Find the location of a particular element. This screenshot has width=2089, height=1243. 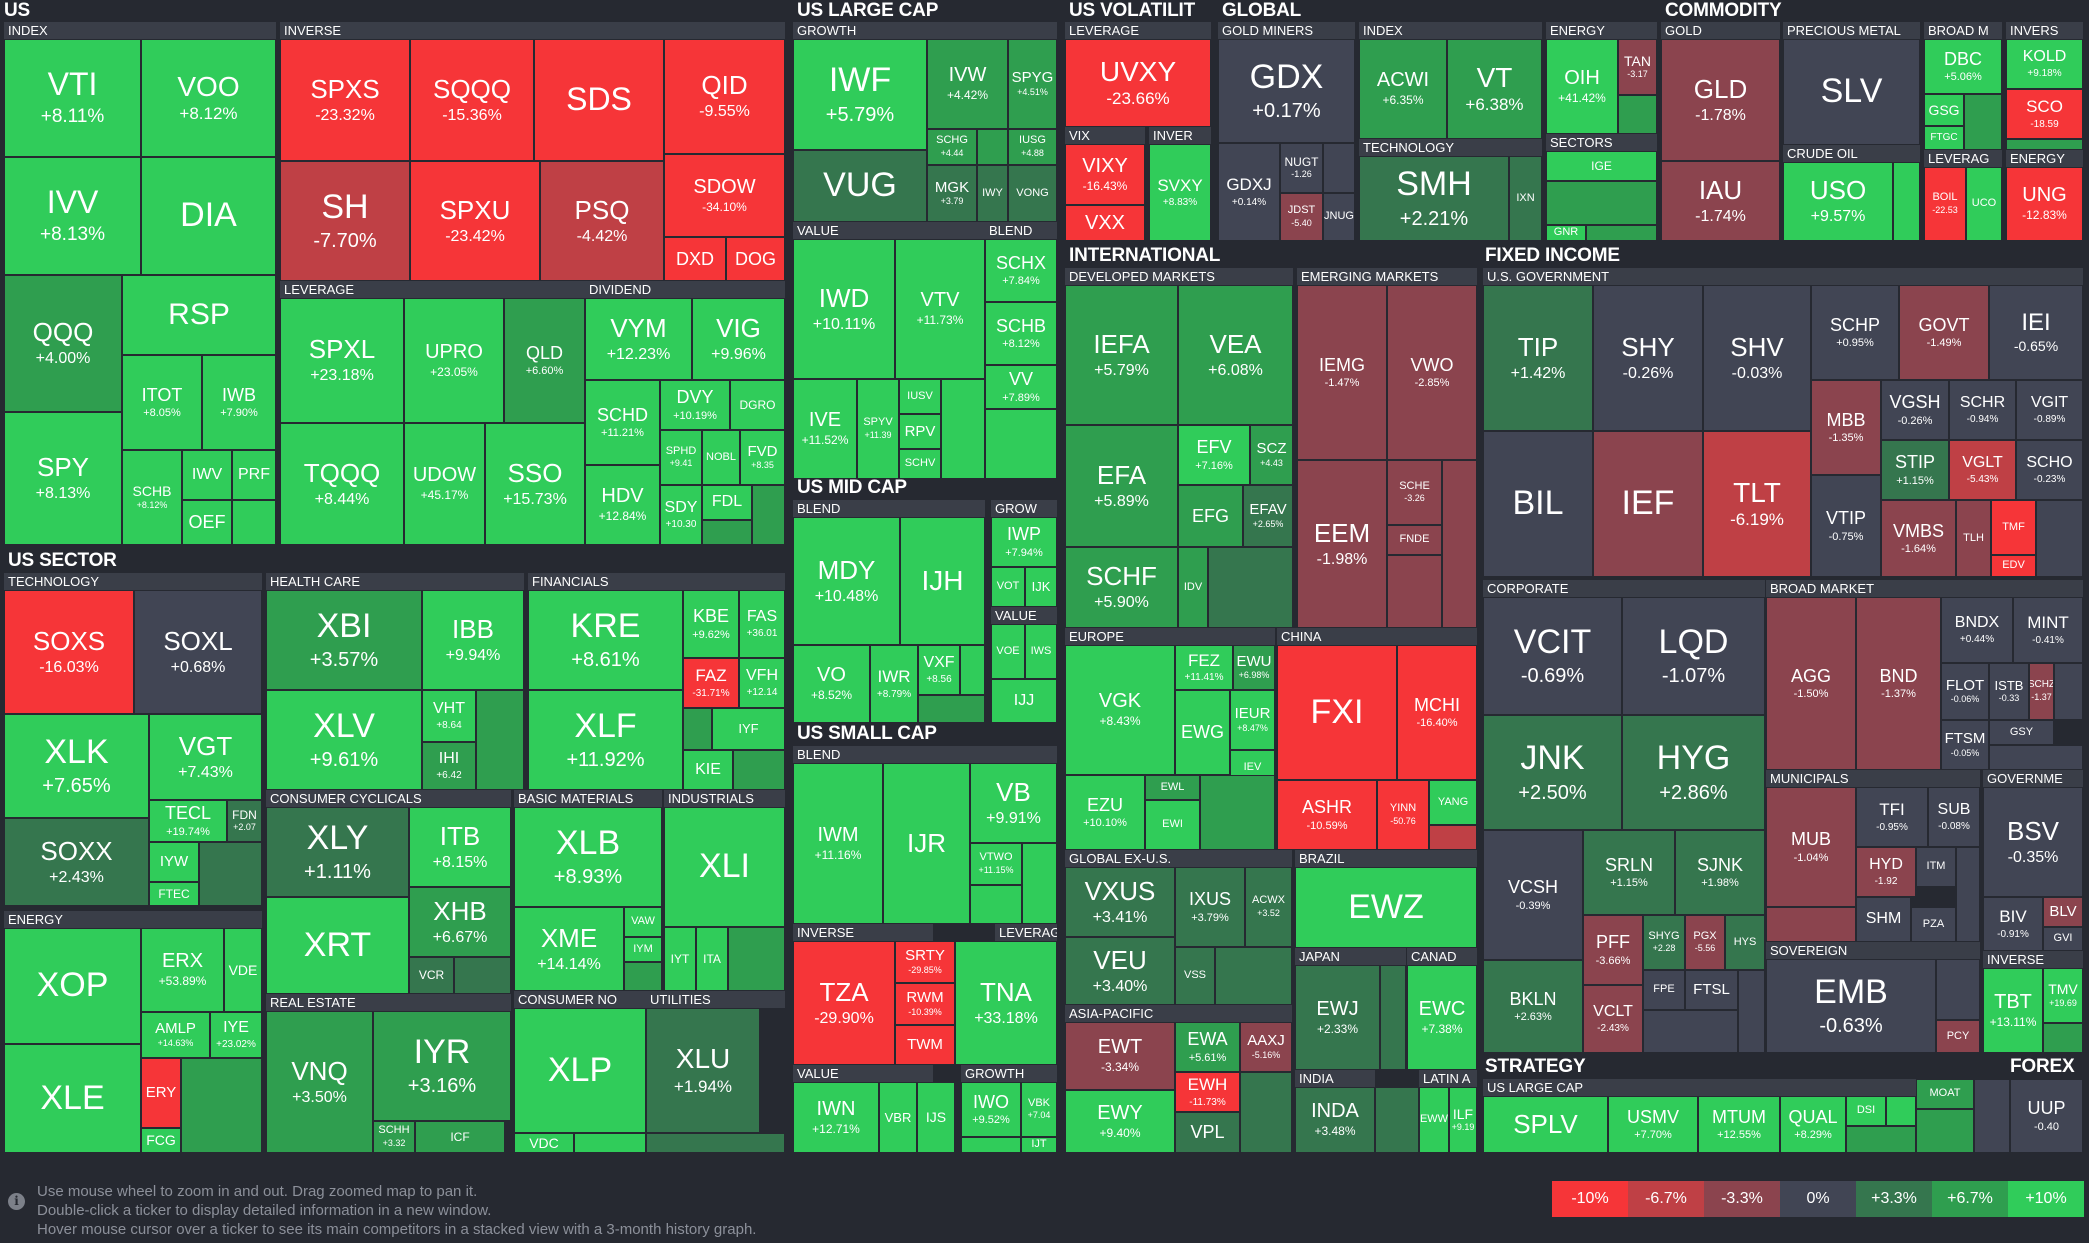

ticker-tile-tan: TAN -3.17 is located at coordinates (1637, 67).